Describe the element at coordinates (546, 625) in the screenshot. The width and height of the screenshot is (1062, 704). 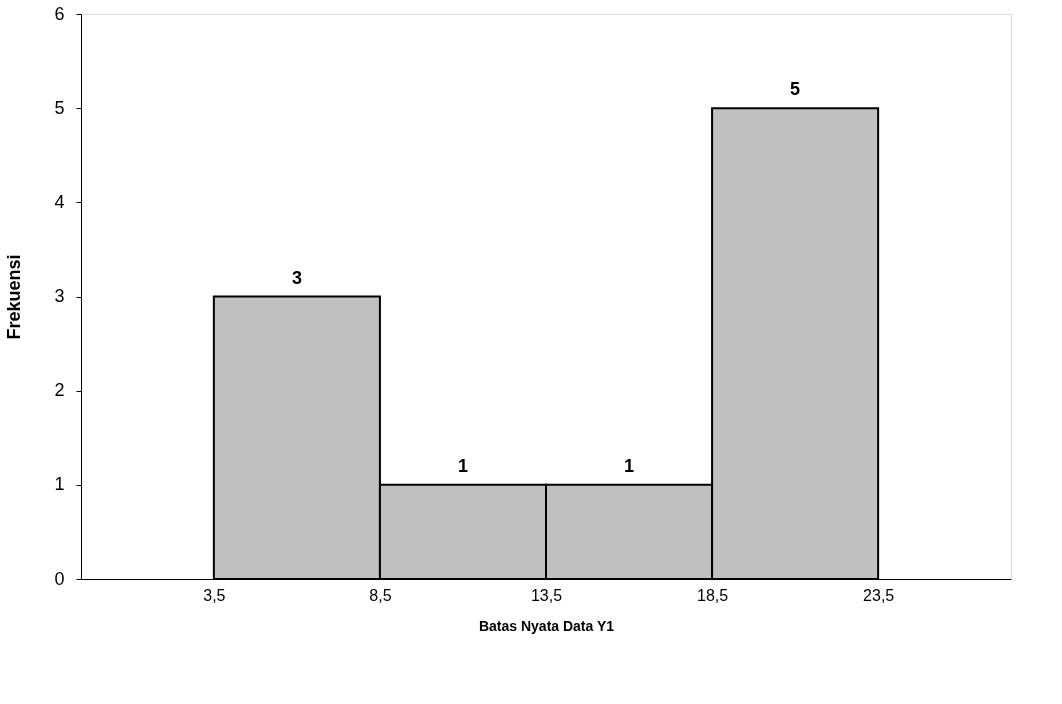
I see `x-axis-title: Batas Nyata Data Y1` at that location.